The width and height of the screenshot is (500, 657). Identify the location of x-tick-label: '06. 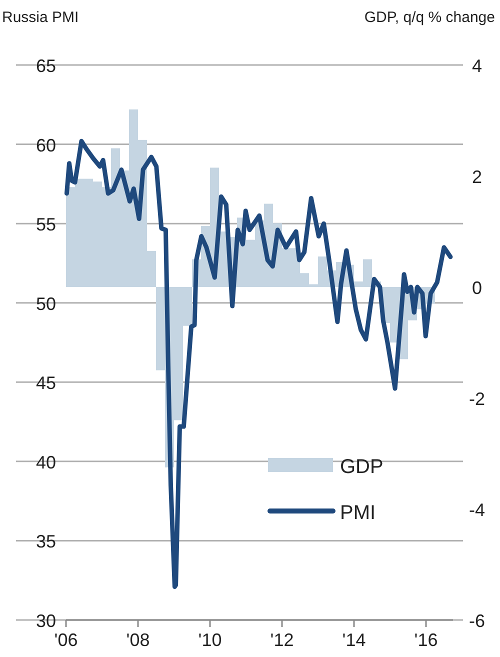
(66, 640).